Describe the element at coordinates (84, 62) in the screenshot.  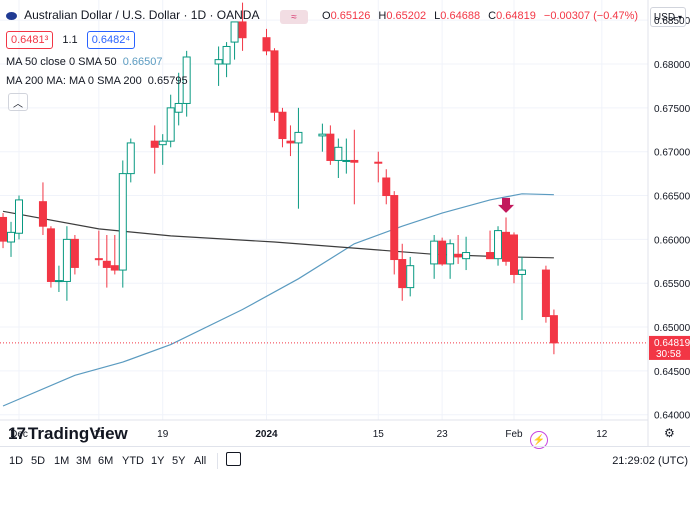
I see `ma50-legend: MA 50 close 0 SMA 50 0.66507` at that location.